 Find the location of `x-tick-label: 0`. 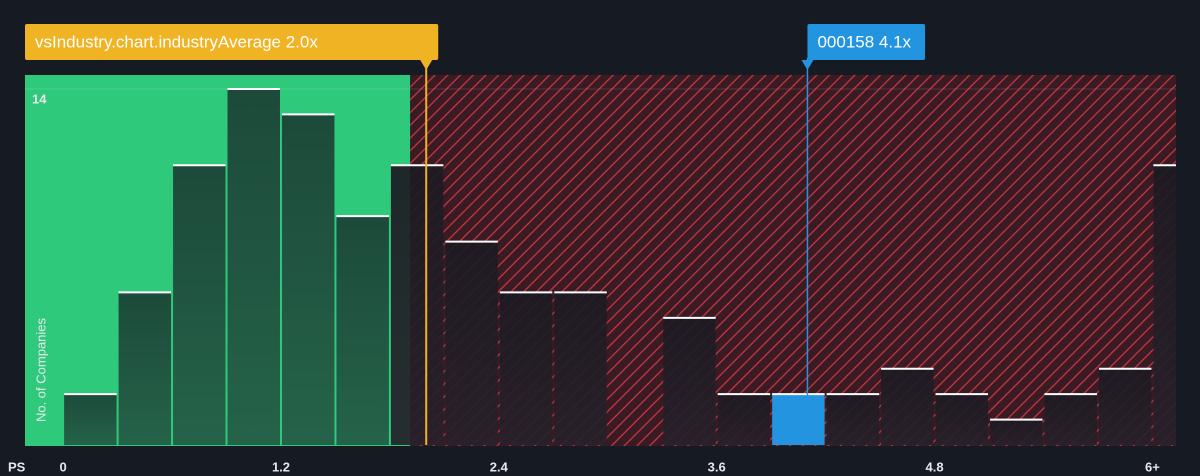

x-tick-label: 0 is located at coordinates (63, 466).